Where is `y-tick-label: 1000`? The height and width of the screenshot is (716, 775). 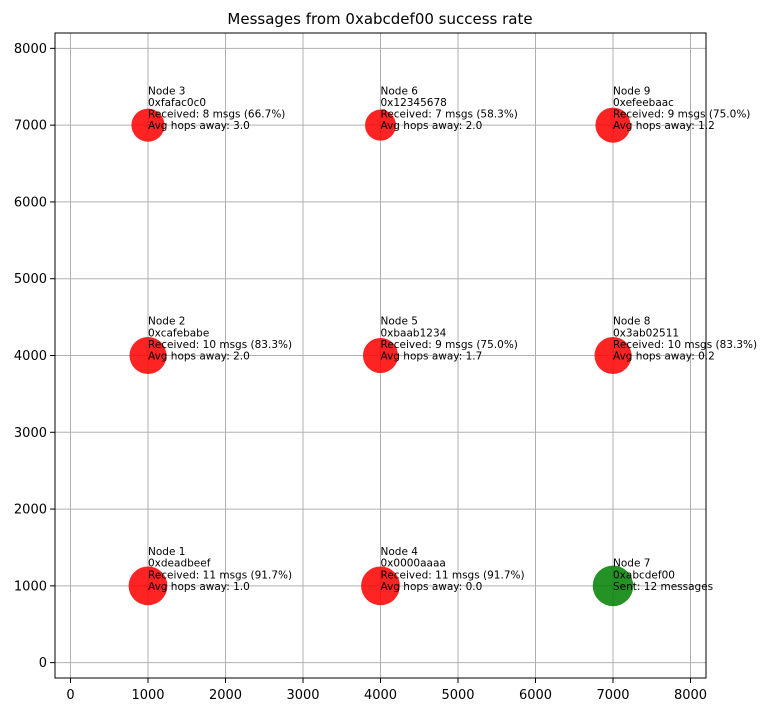 y-tick-label: 1000 is located at coordinates (30, 586).